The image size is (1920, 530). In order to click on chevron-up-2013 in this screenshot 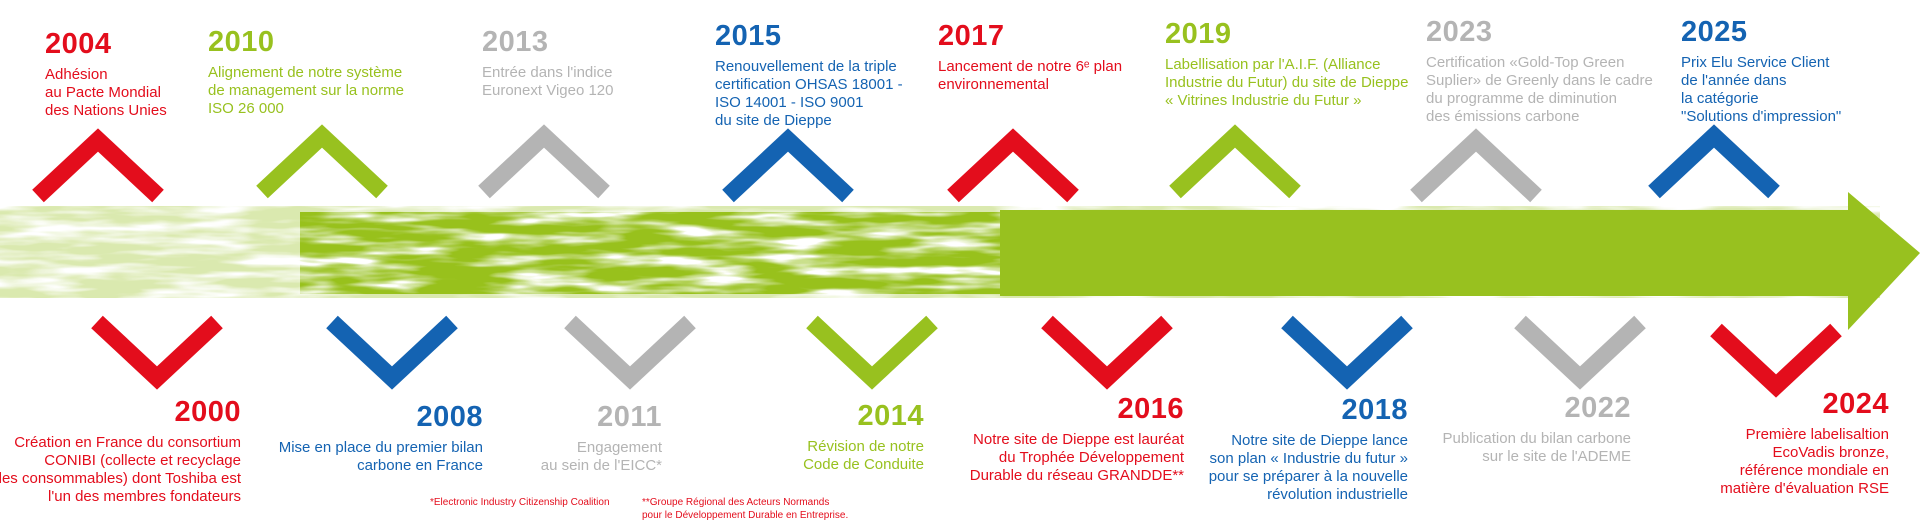, I will do `click(544, 161)`.